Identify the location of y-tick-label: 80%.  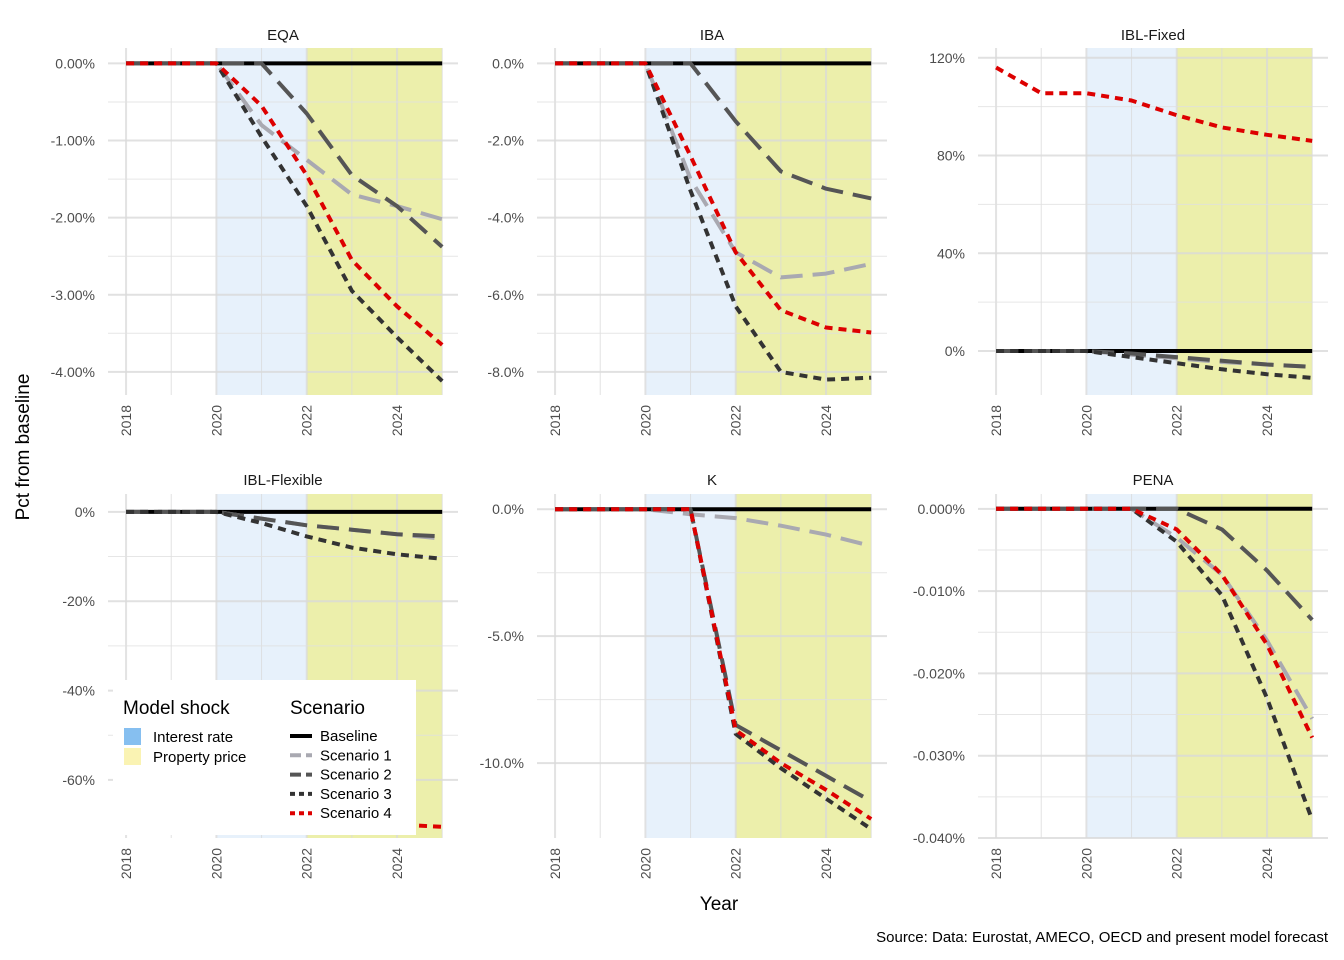
(951, 156).